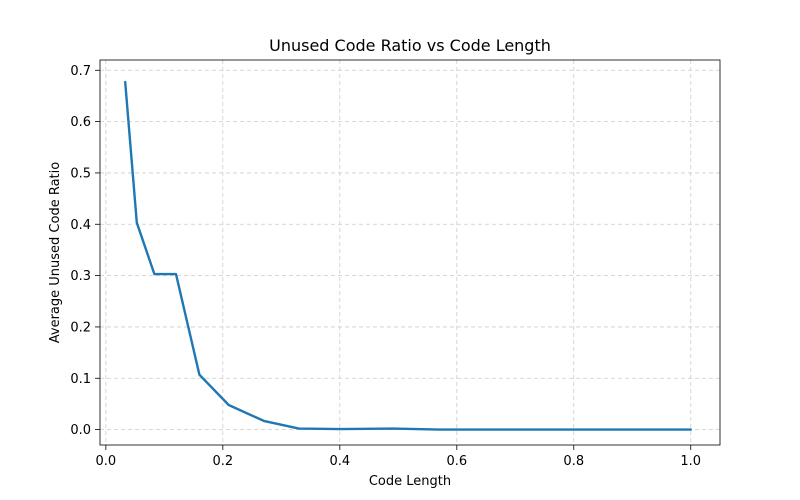  What do you see at coordinates (80, 430) in the screenshot?
I see `y-tick-label: 0.0` at bounding box center [80, 430].